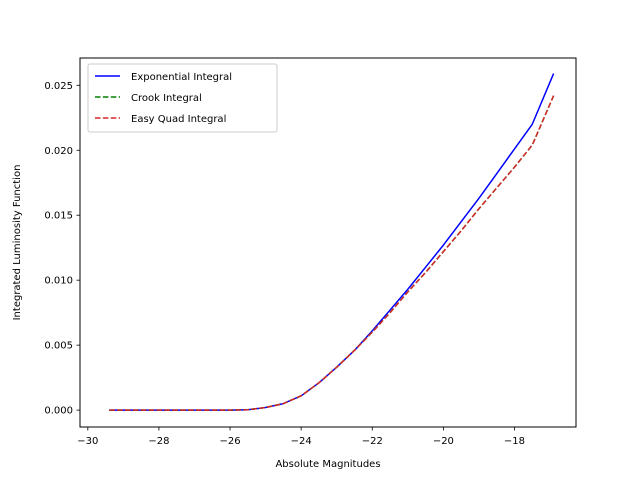  What do you see at coordinates (301, 441) in the screenshot?
I see `x-tick-label: −24` at bounding box center [301, 441].